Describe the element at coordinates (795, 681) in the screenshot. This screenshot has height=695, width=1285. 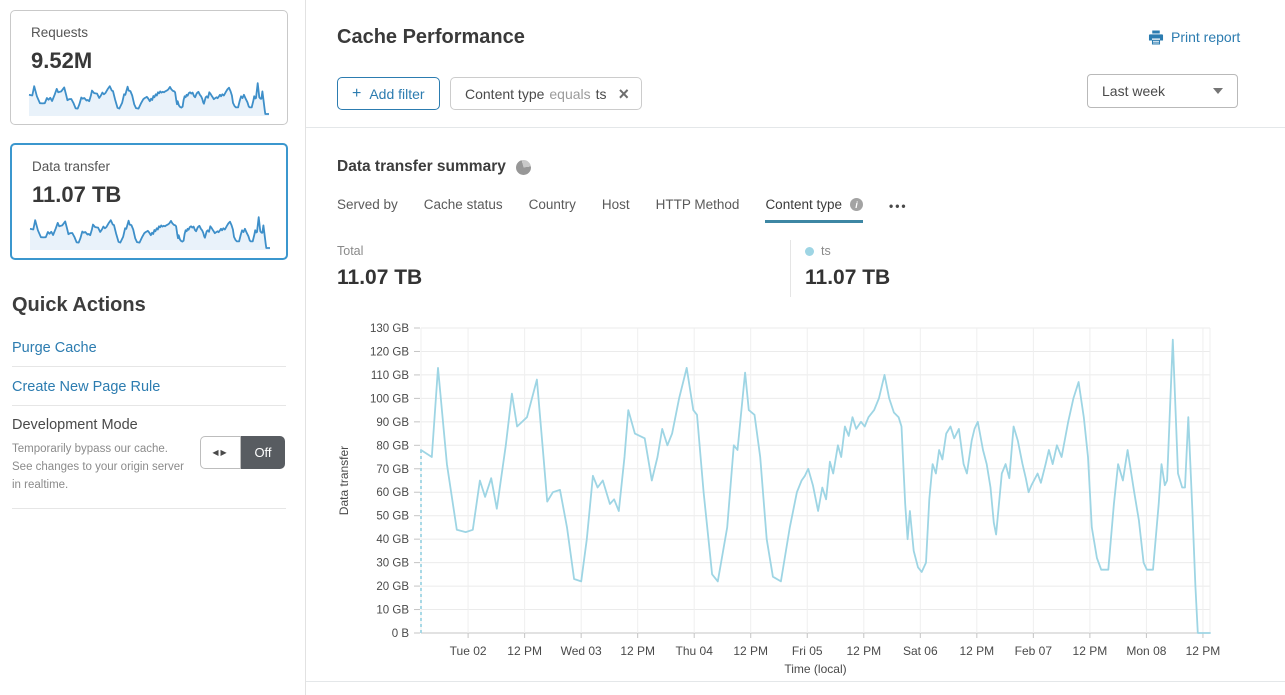
I see `section-divider-bottom` at that location.